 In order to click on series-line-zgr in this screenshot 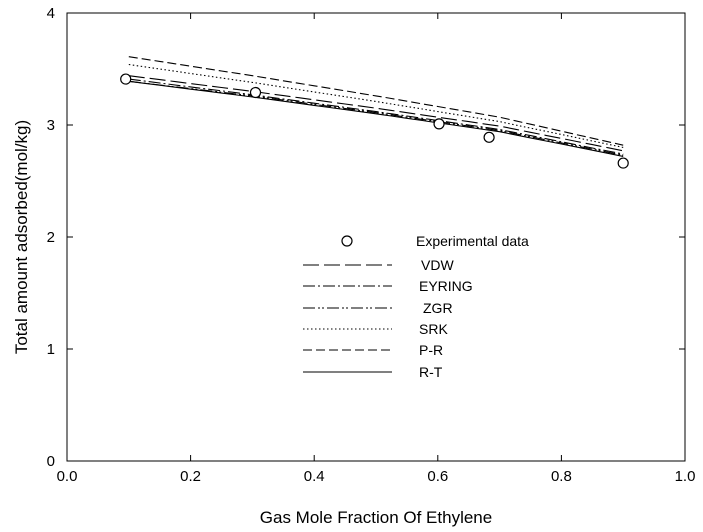, I will do `click(376, 118)`.